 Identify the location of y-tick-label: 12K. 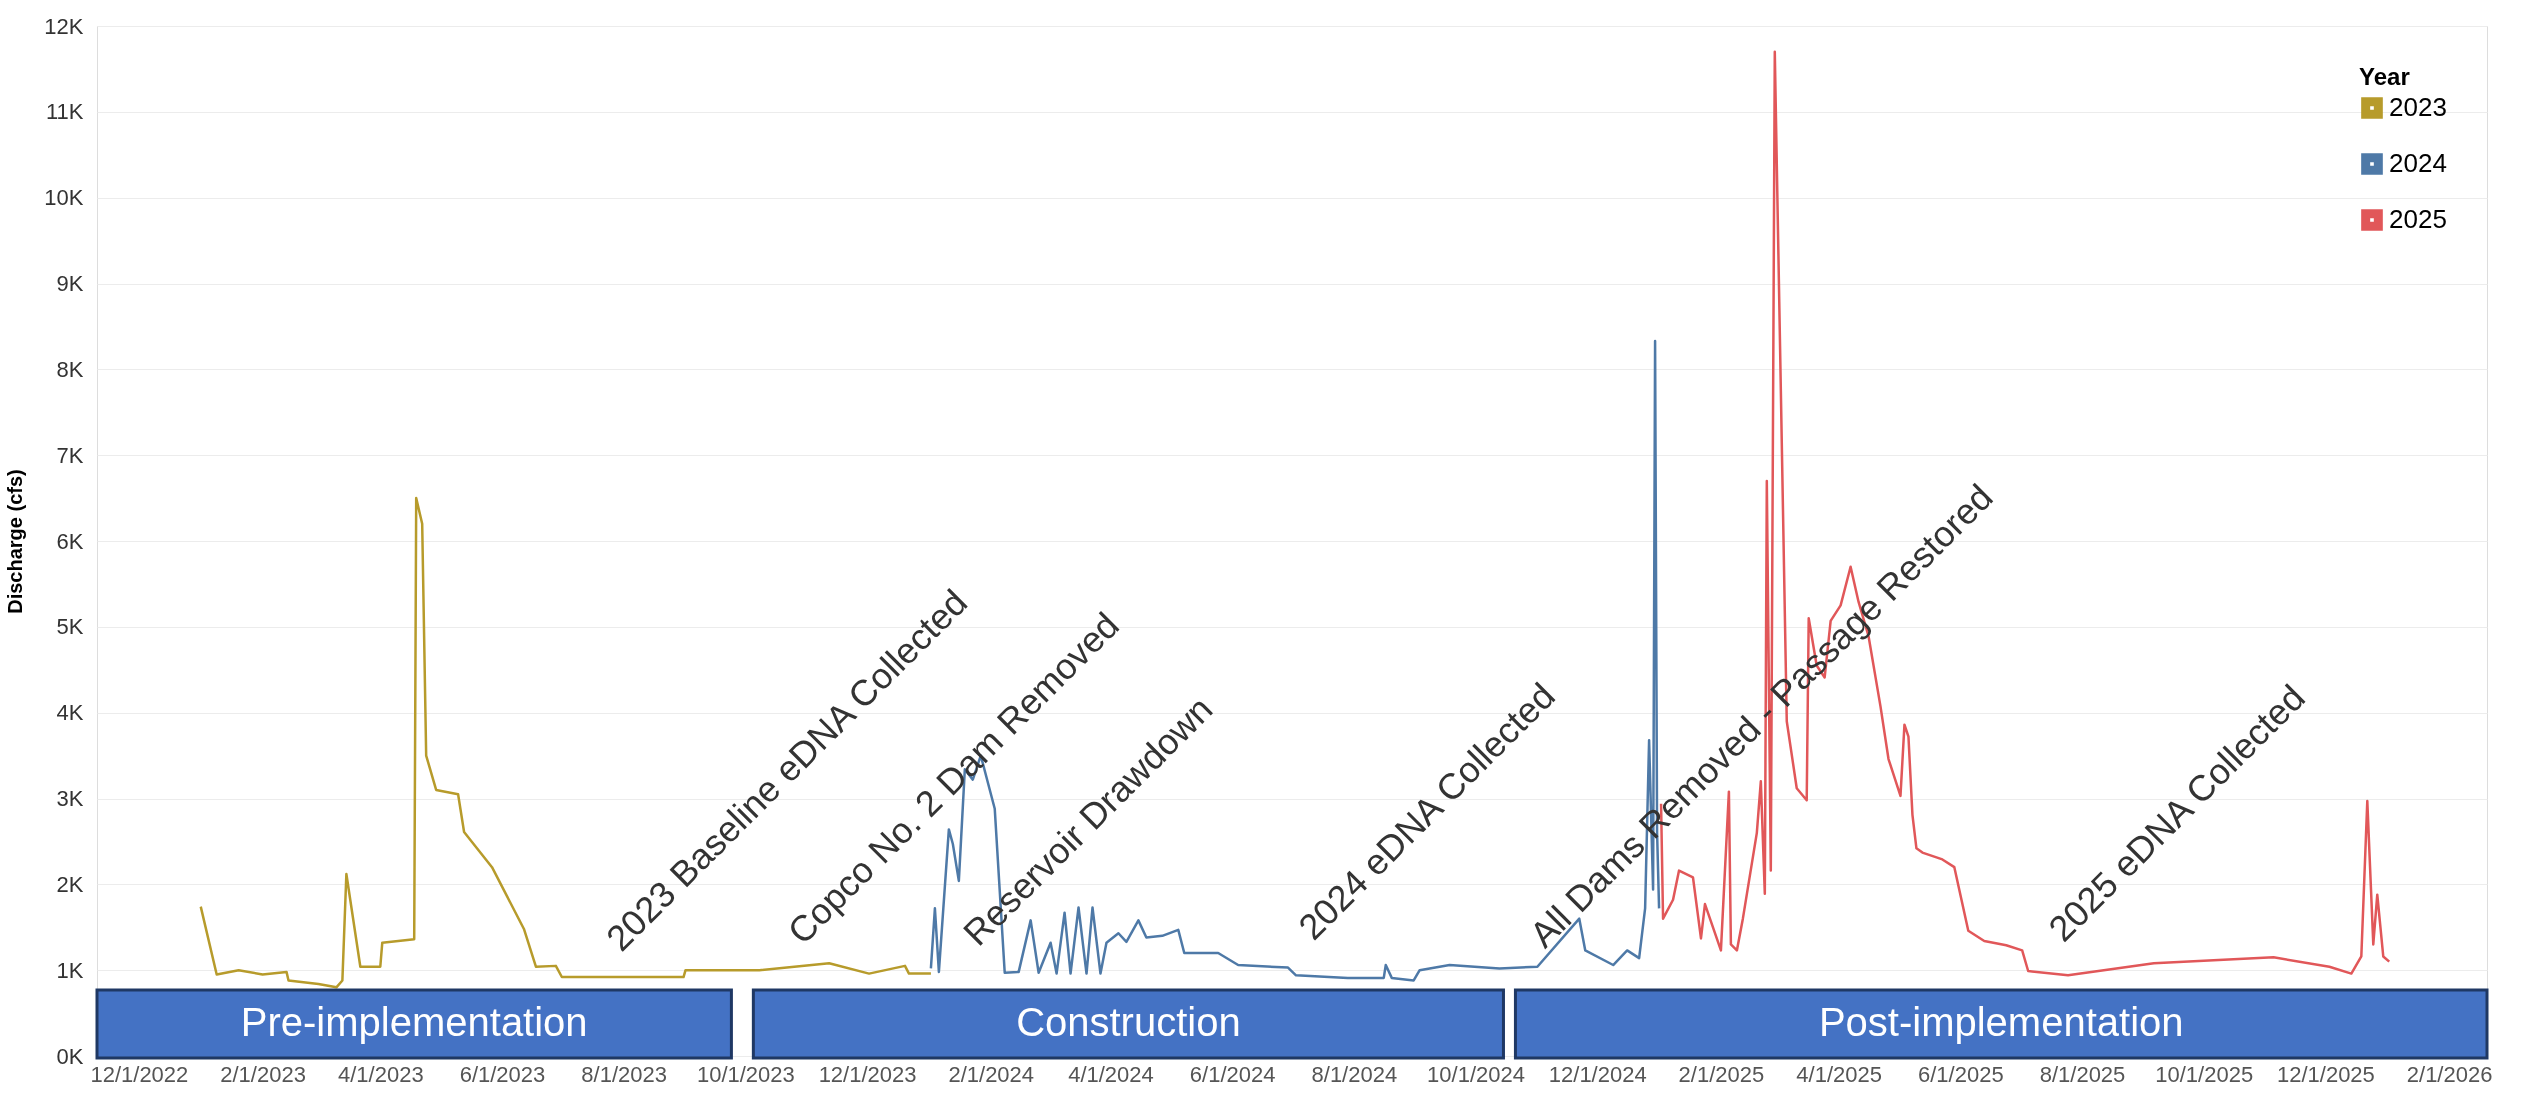
(64, 26).